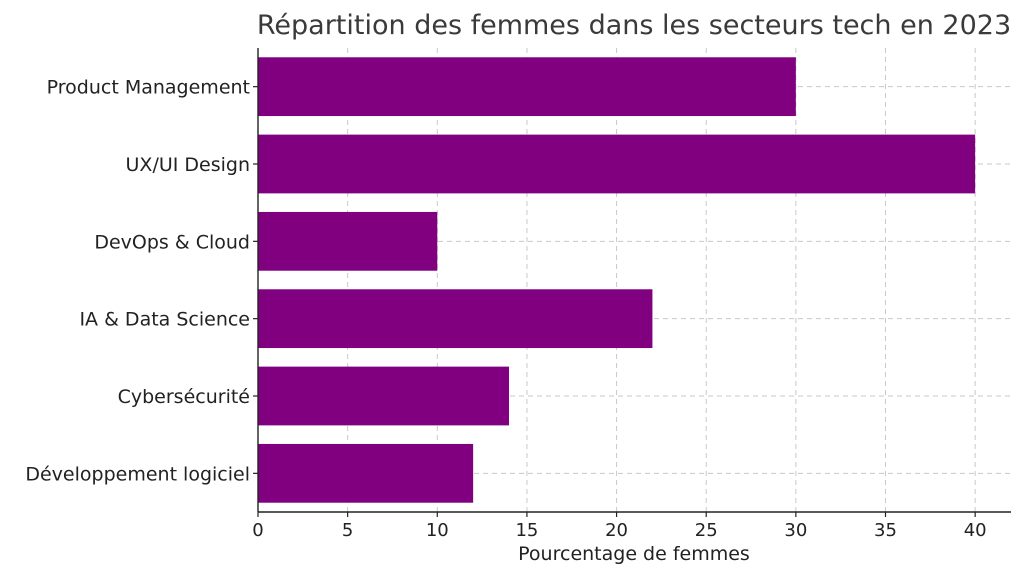  What do you see at coordinates (795, 530) in the screenshot?
I see `x-tick-label: 30` at bounding box center [795, 530].